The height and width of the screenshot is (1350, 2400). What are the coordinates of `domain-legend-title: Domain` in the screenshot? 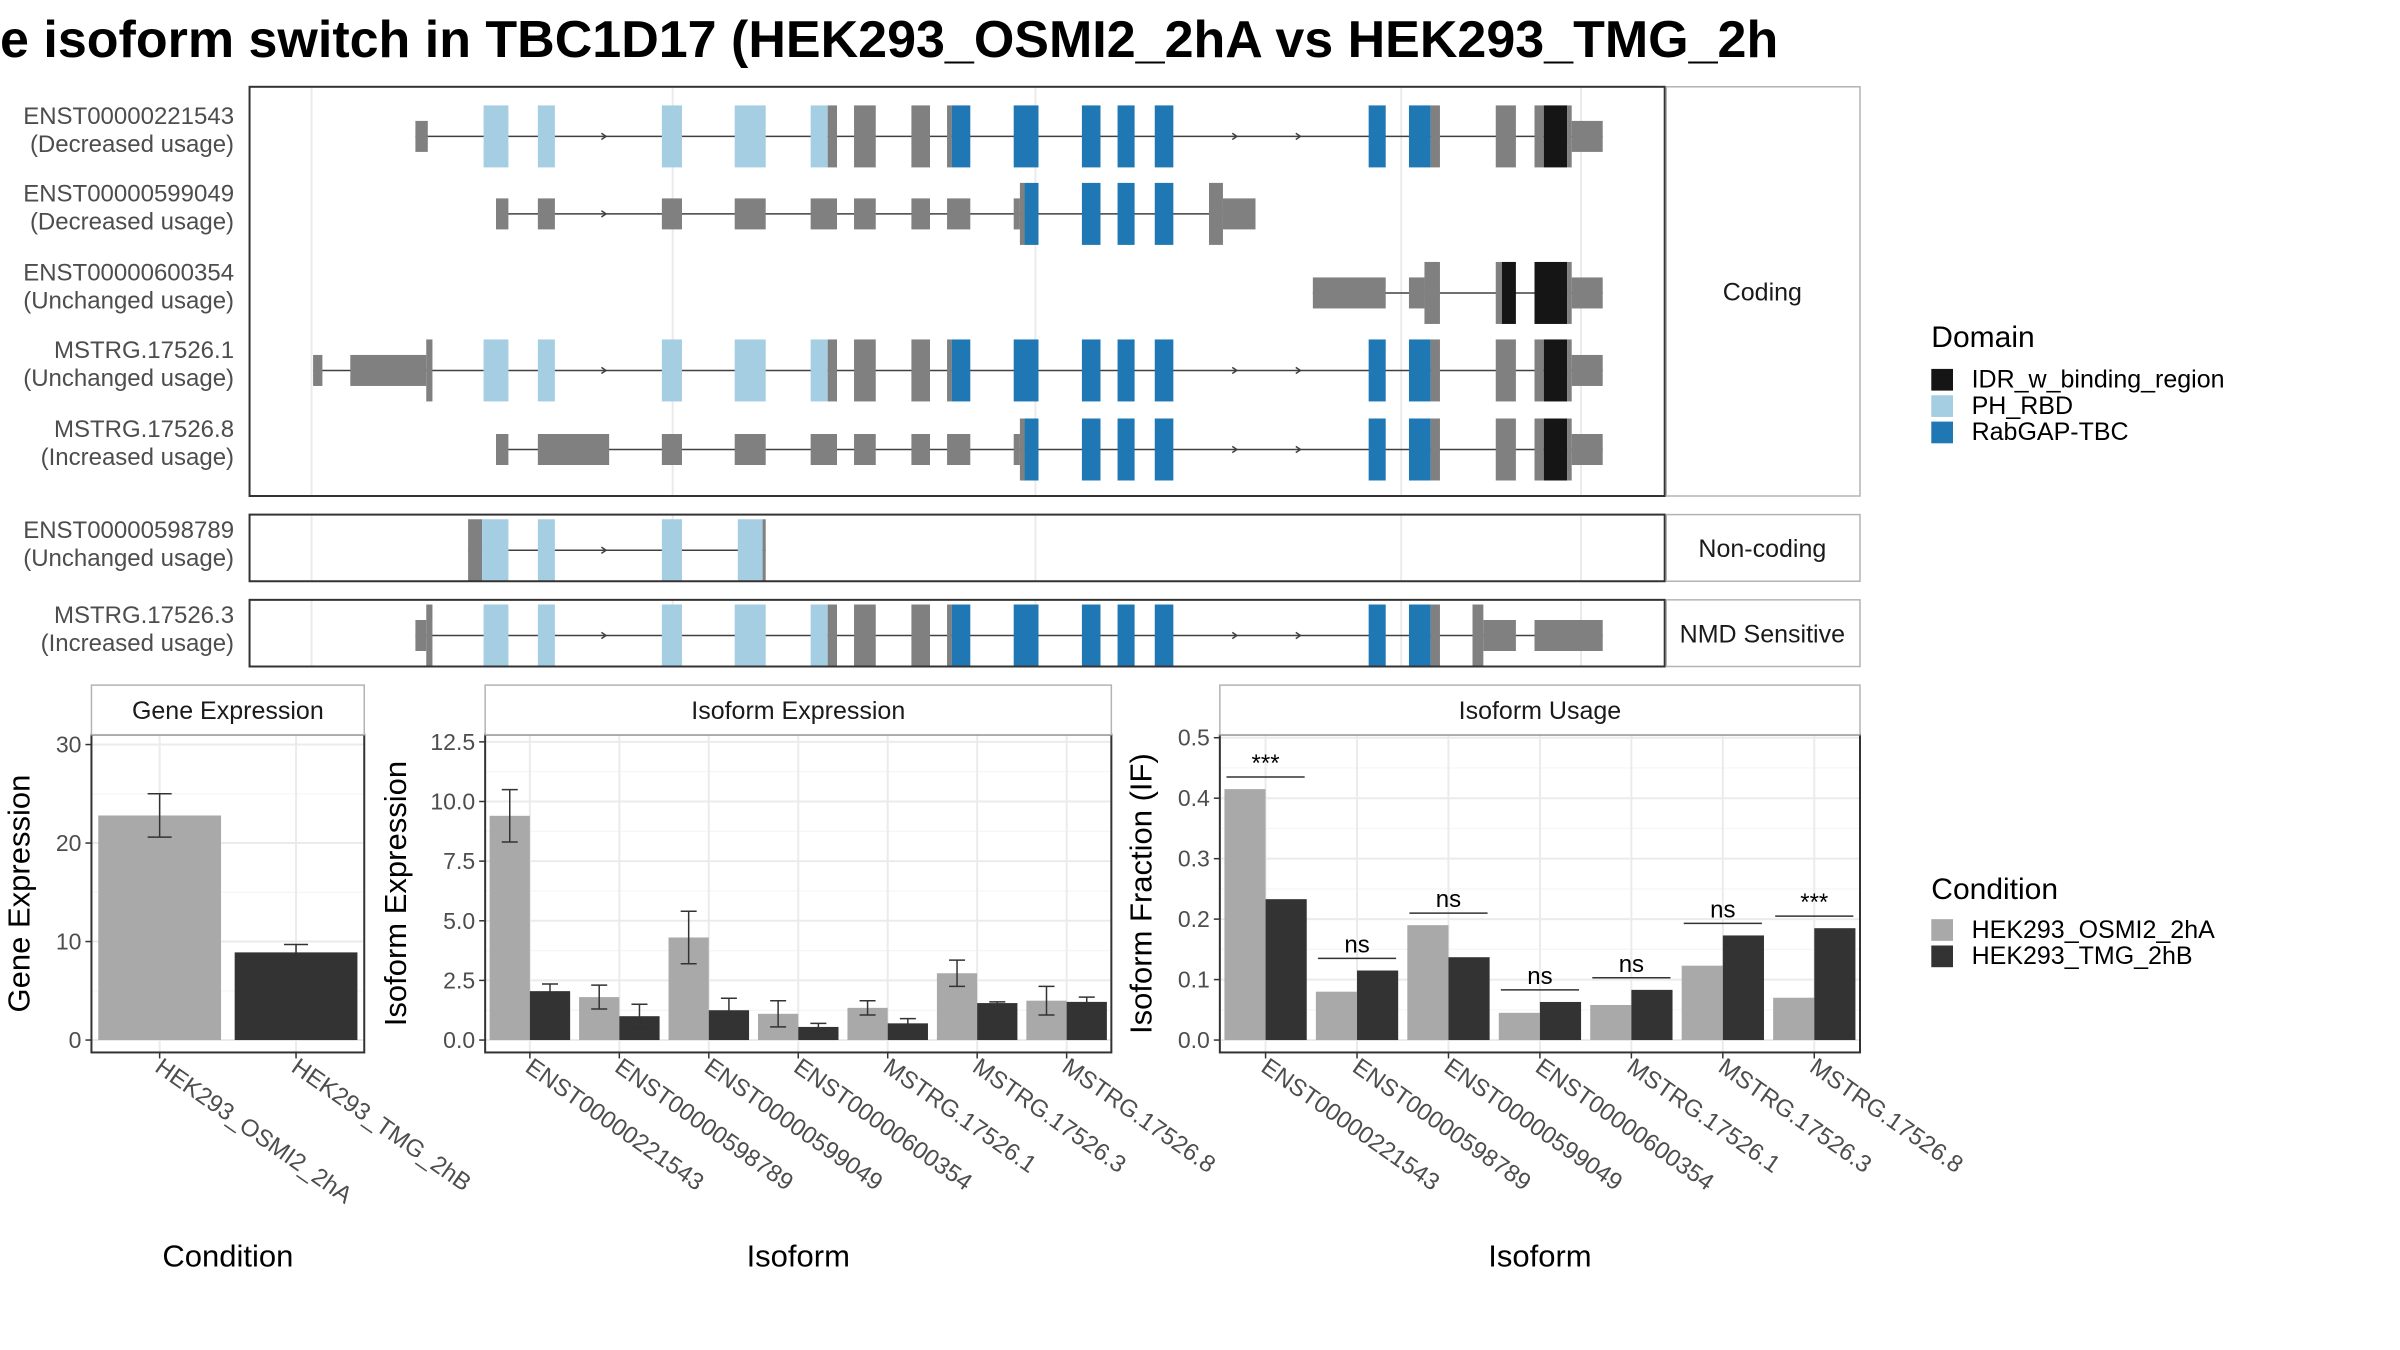 It's located at (1982, 337).